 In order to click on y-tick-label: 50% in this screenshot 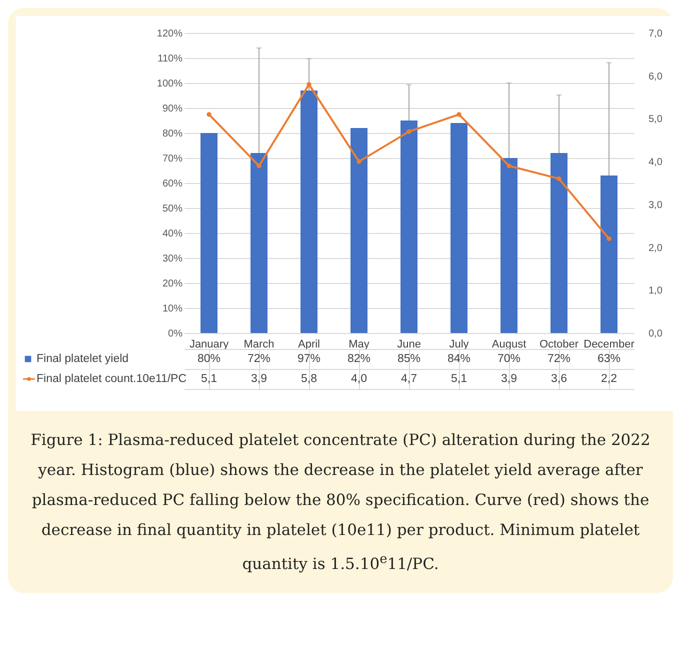, I will do `click(172, 209)`.